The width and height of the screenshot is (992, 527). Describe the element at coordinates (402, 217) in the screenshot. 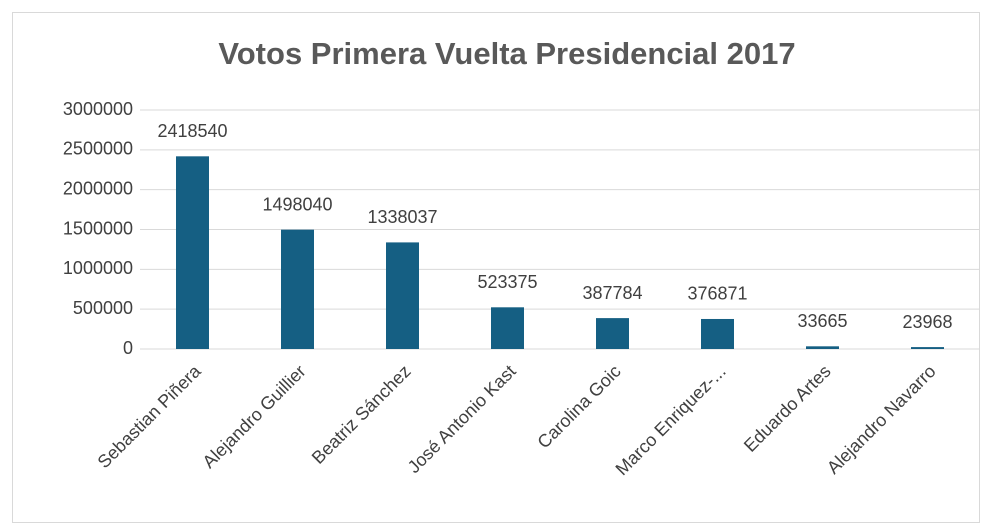

I see `data-label: 1338037` at that location.